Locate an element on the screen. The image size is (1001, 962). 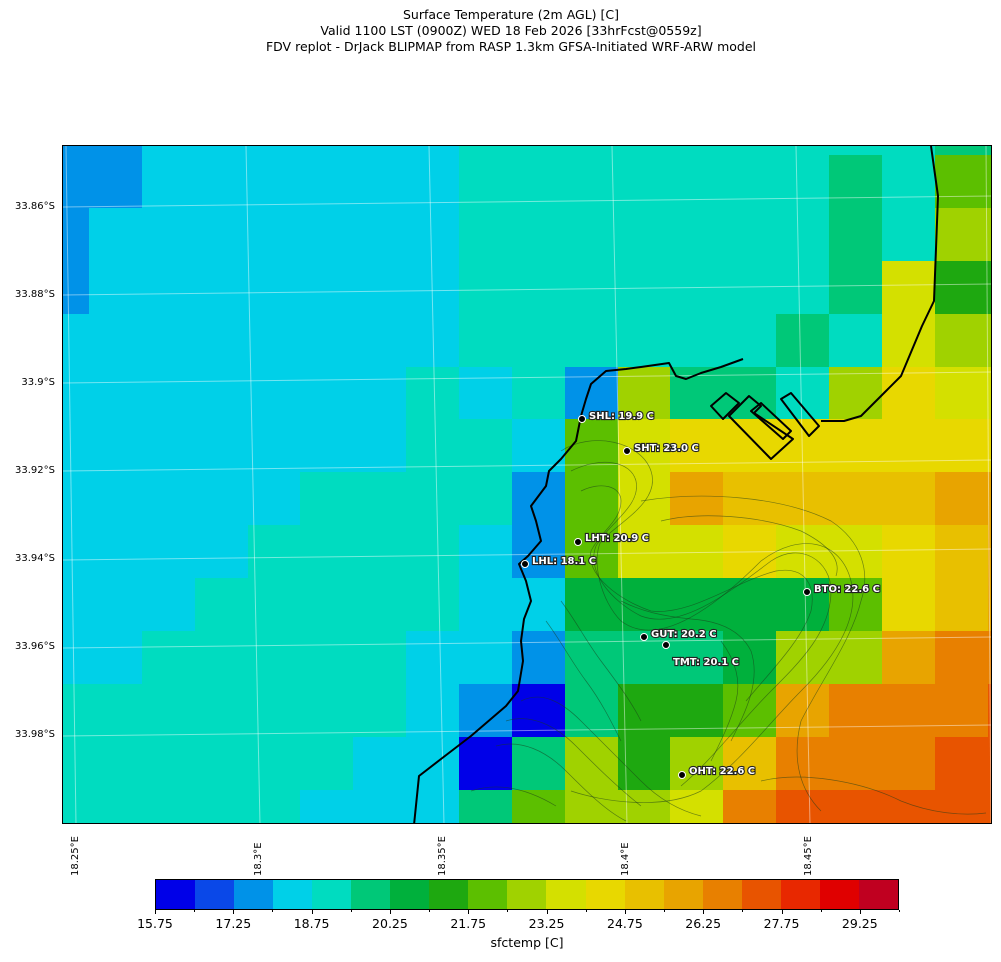
colorbar-tick-label: 23.25 is located at coordinates (546, 923).